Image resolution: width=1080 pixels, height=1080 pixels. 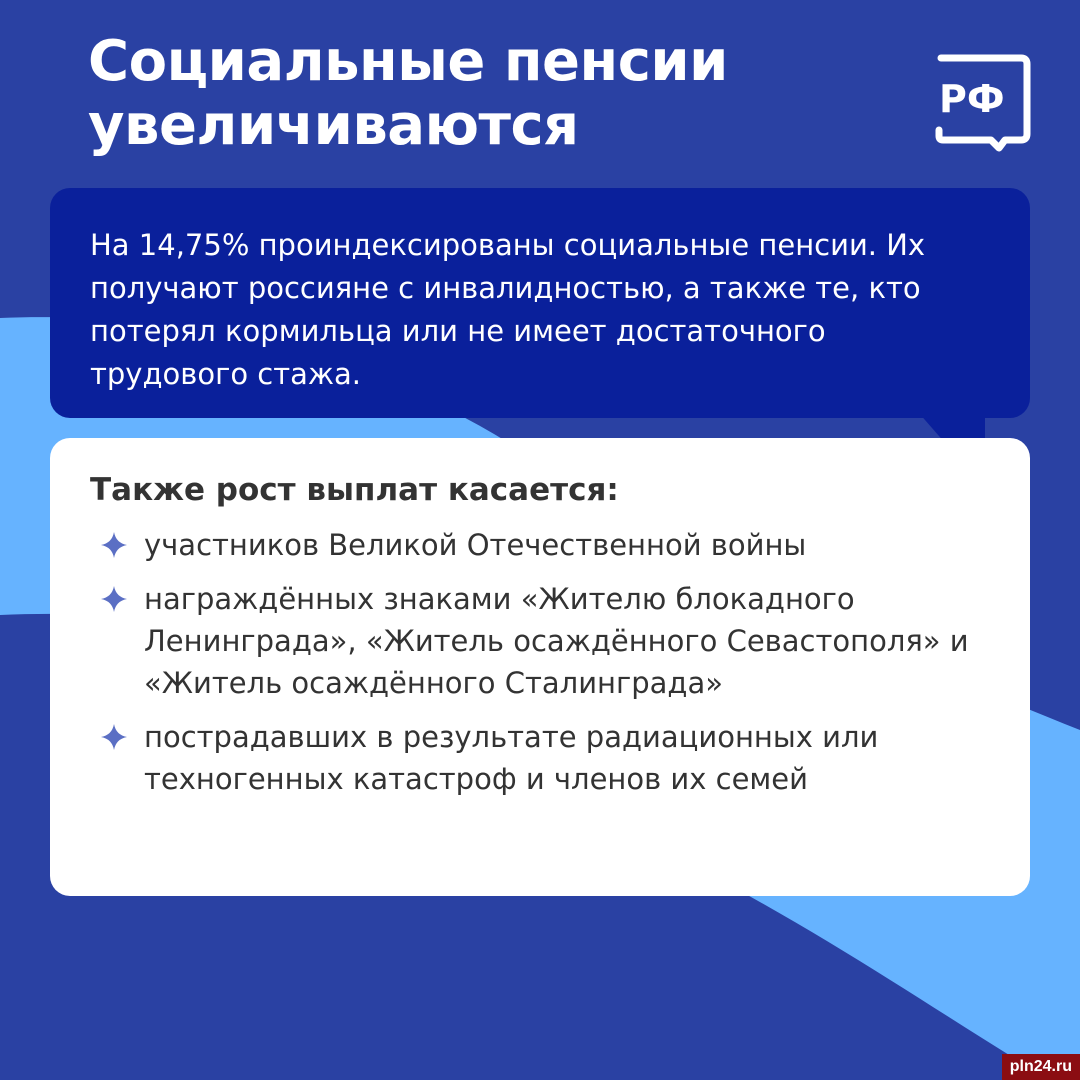 What do you see at coordinates (408, 61) in the screenshot?
I see `title-line-1: Социальные пенсии` at bounding box center [408, 61].